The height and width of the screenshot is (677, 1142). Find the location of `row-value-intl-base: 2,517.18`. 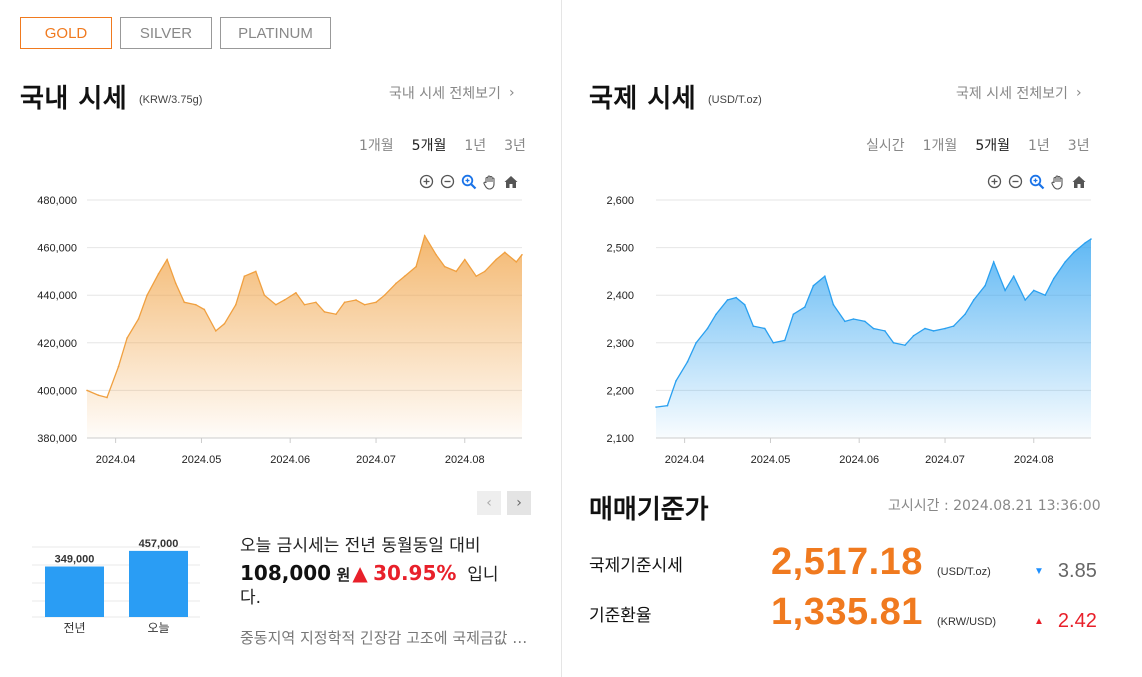

row-value-intl-base: 2,517.18 is located at coordinates (847, 562).